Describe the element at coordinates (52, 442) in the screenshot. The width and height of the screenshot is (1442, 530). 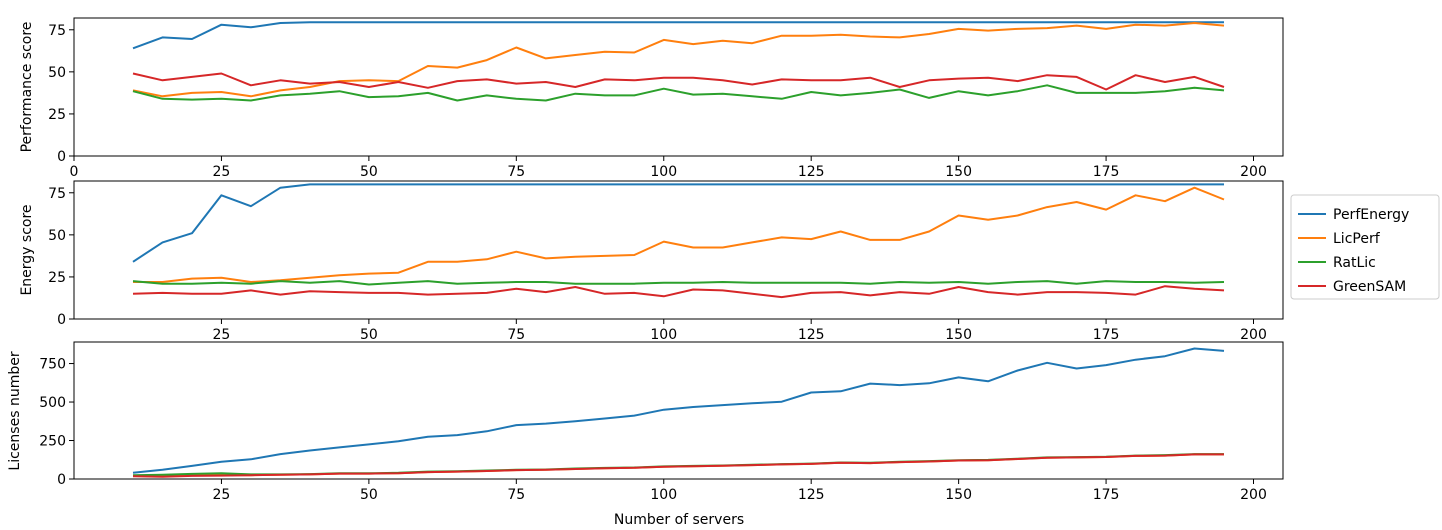
I see `y-tick-label: 250` at that location.